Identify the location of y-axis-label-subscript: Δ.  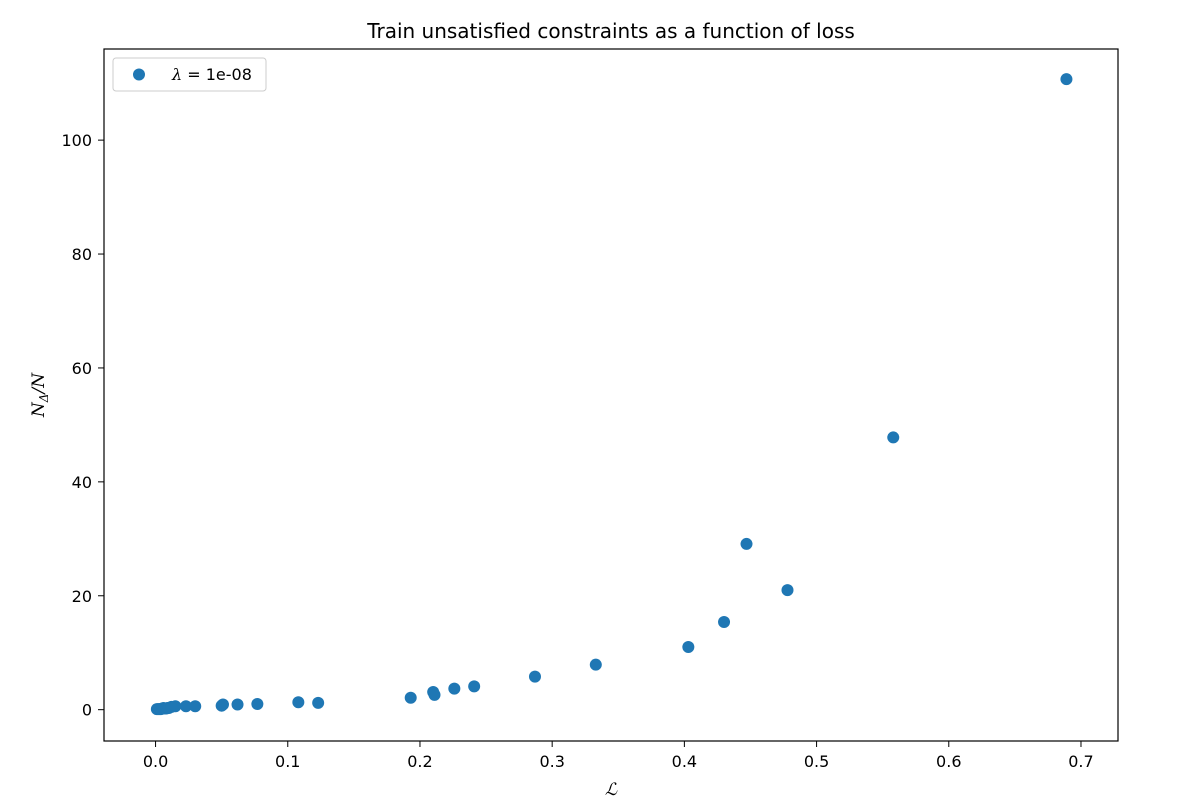
(44, 399).